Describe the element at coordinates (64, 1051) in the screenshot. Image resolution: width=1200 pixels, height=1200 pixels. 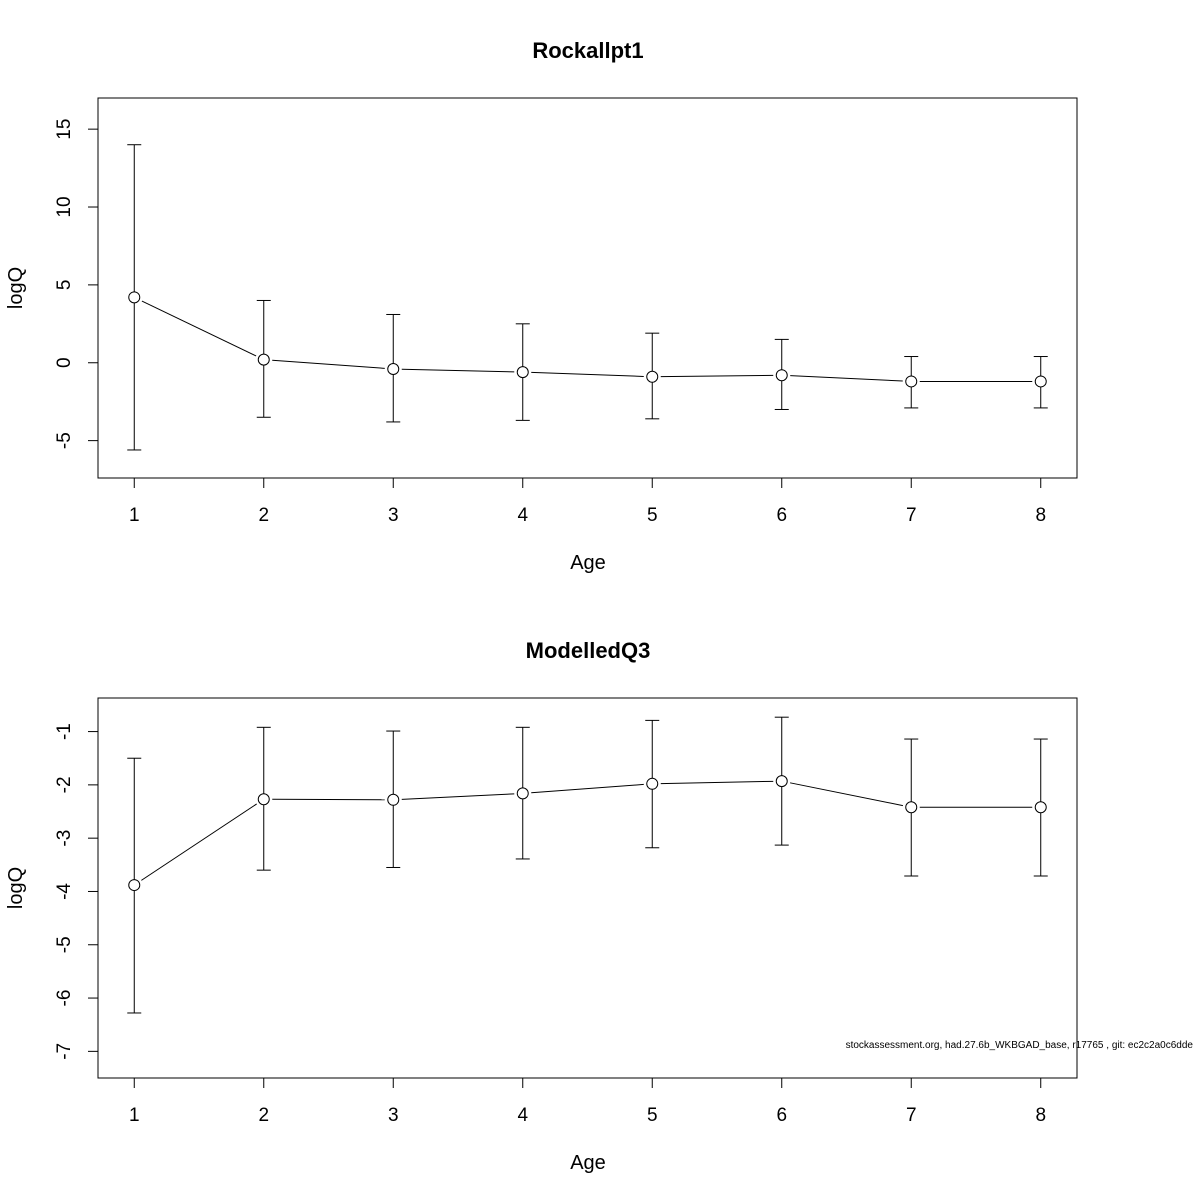
I see `y-tick-label: -7` at that location.